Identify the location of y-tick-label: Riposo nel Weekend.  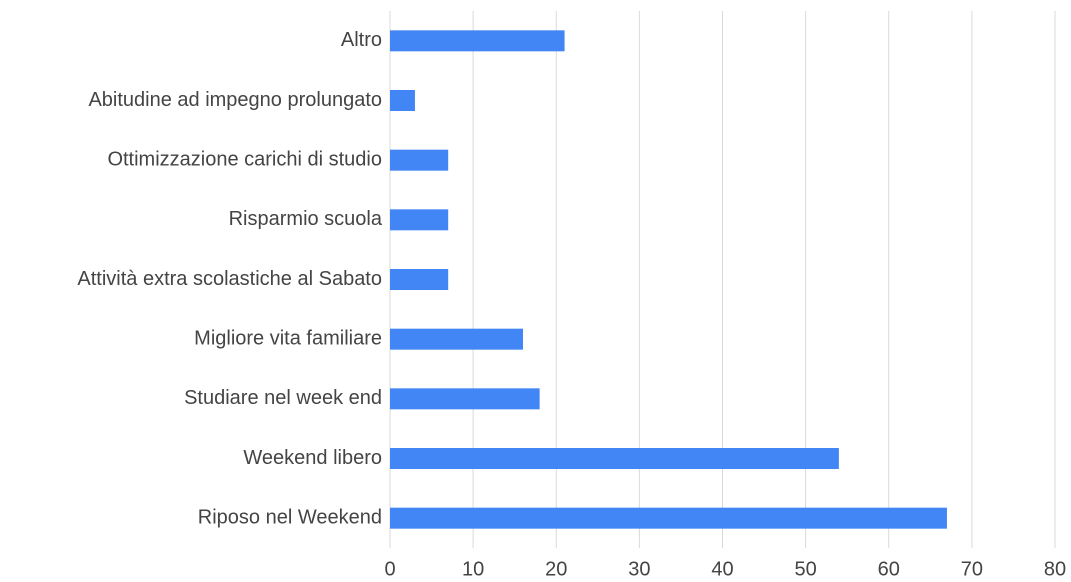
(290, 517).